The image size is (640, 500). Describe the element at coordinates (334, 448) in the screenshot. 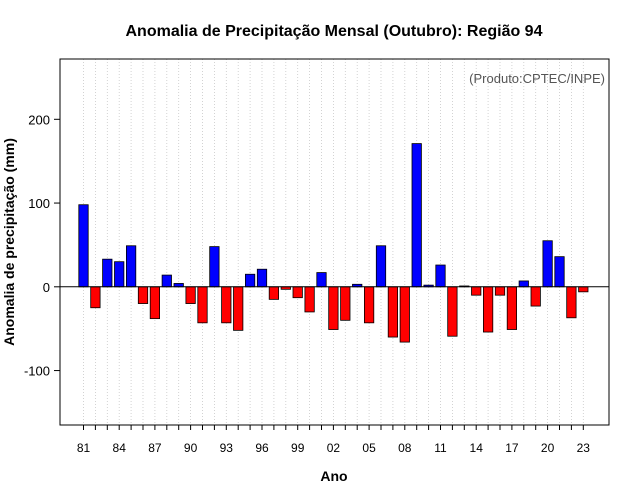

I see `x-tick-label: 02` at that location.